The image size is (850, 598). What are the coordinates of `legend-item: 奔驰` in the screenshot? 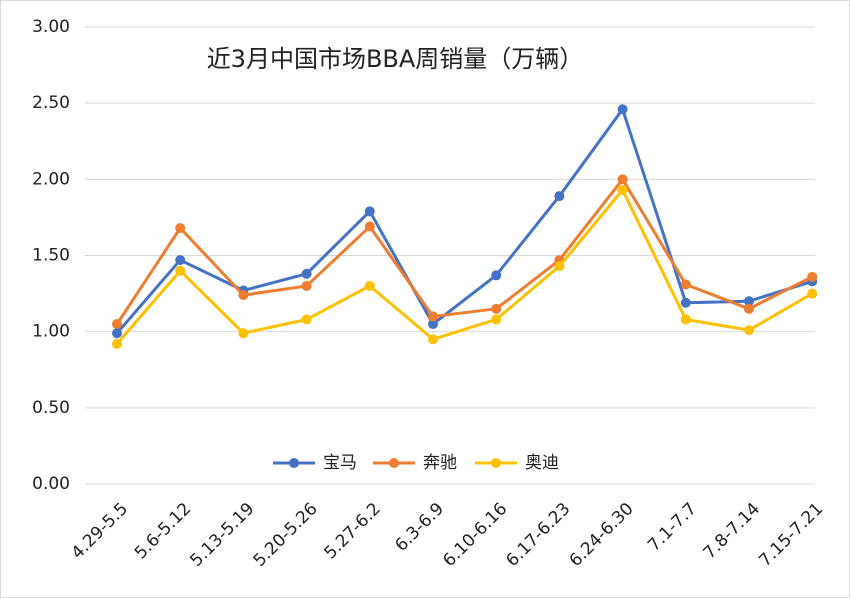 It's located at (415, 463).